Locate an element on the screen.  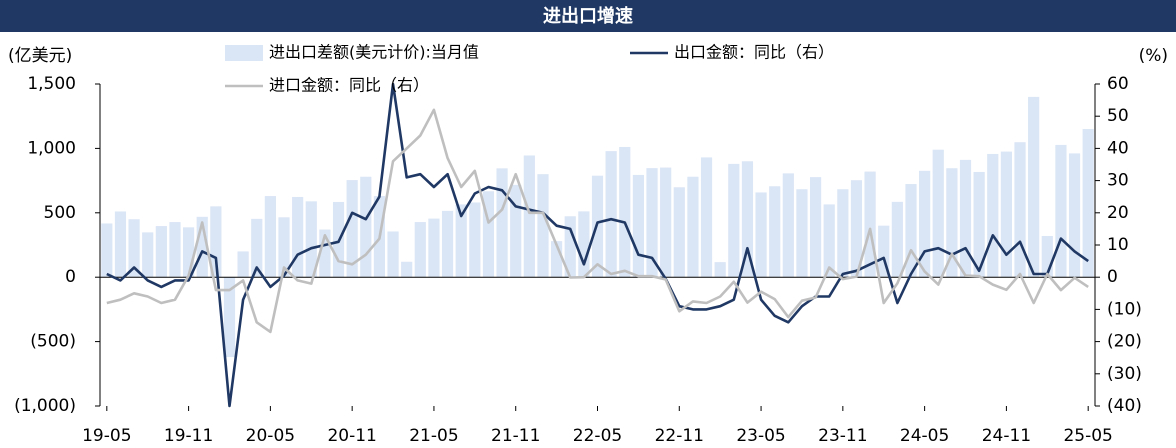
legend-label: 出口金额：同比（右） is located at coordinates (754, 52).